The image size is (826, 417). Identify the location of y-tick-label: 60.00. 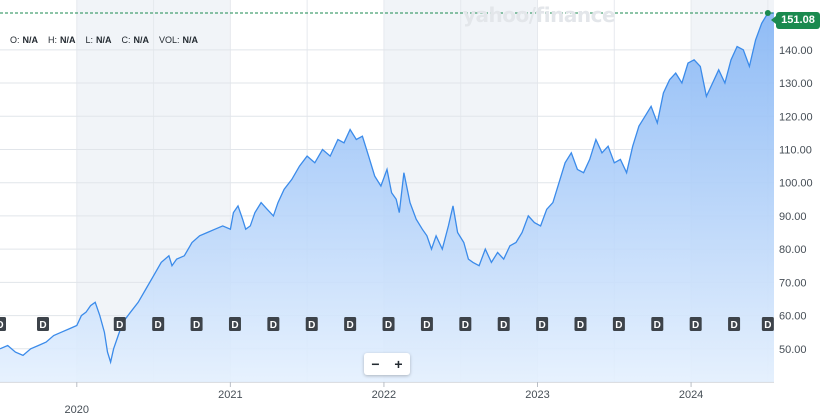
(793, 317).